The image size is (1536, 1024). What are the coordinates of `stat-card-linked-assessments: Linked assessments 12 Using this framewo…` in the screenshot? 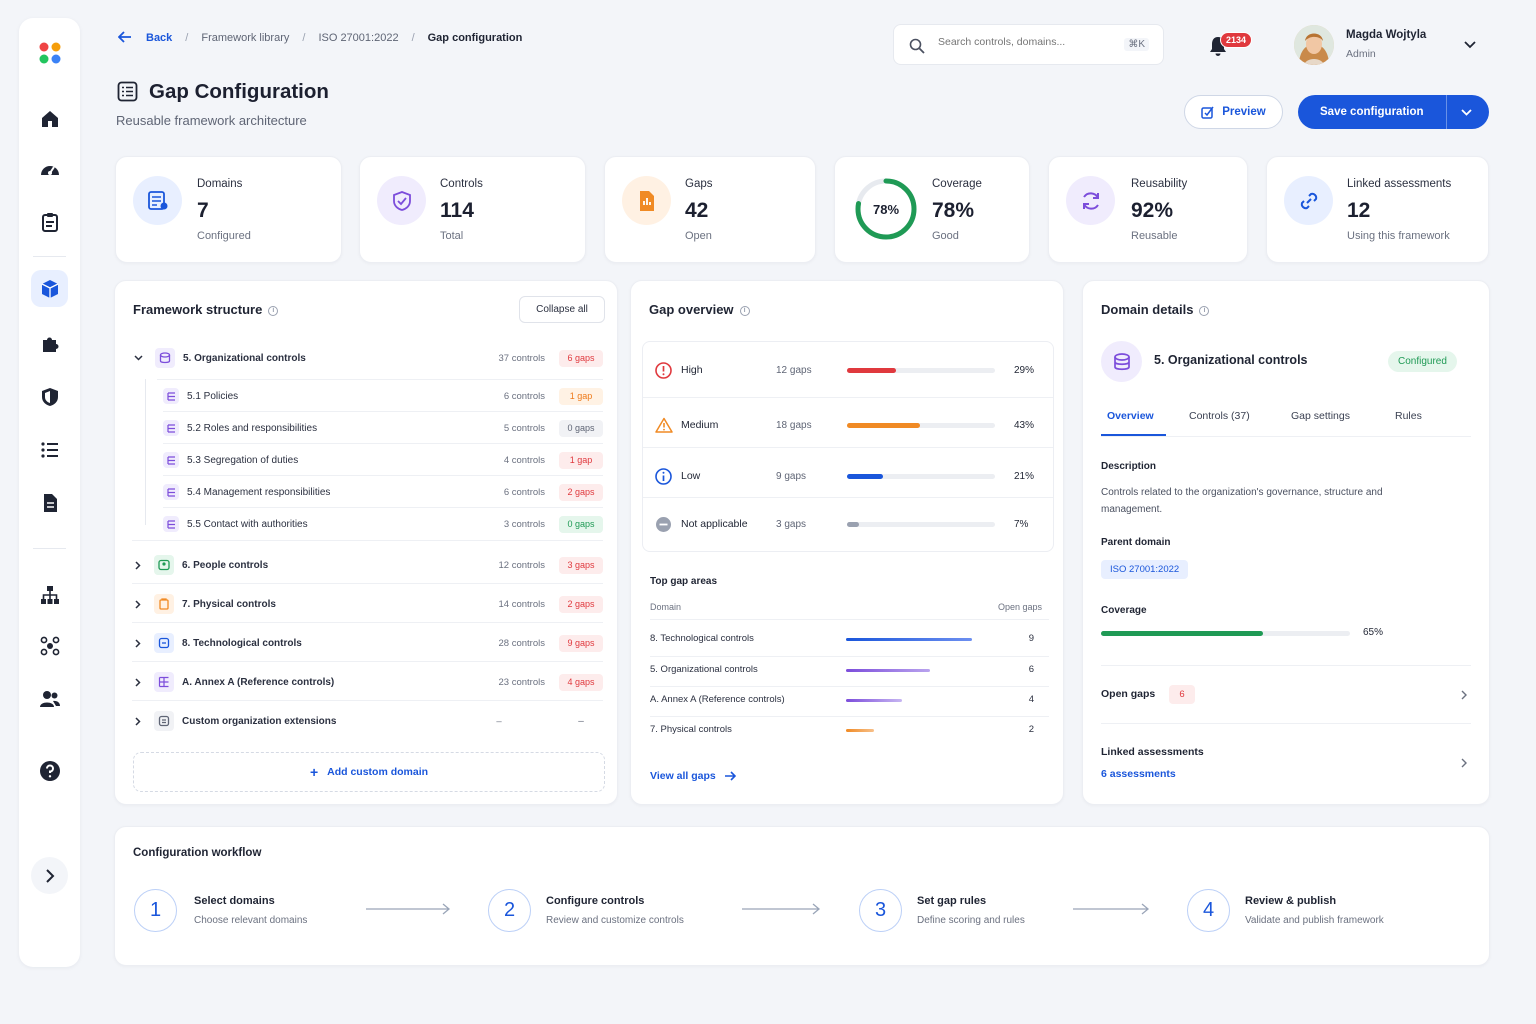 It's located at (1377, 209).